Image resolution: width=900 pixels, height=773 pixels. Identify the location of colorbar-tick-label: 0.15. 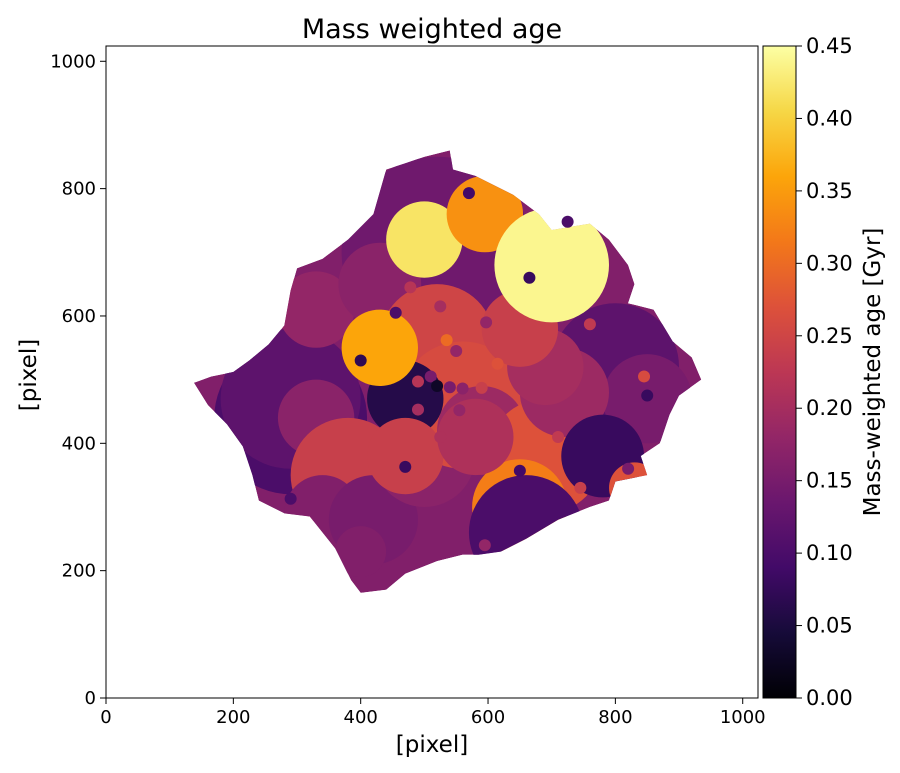
(829, 481).